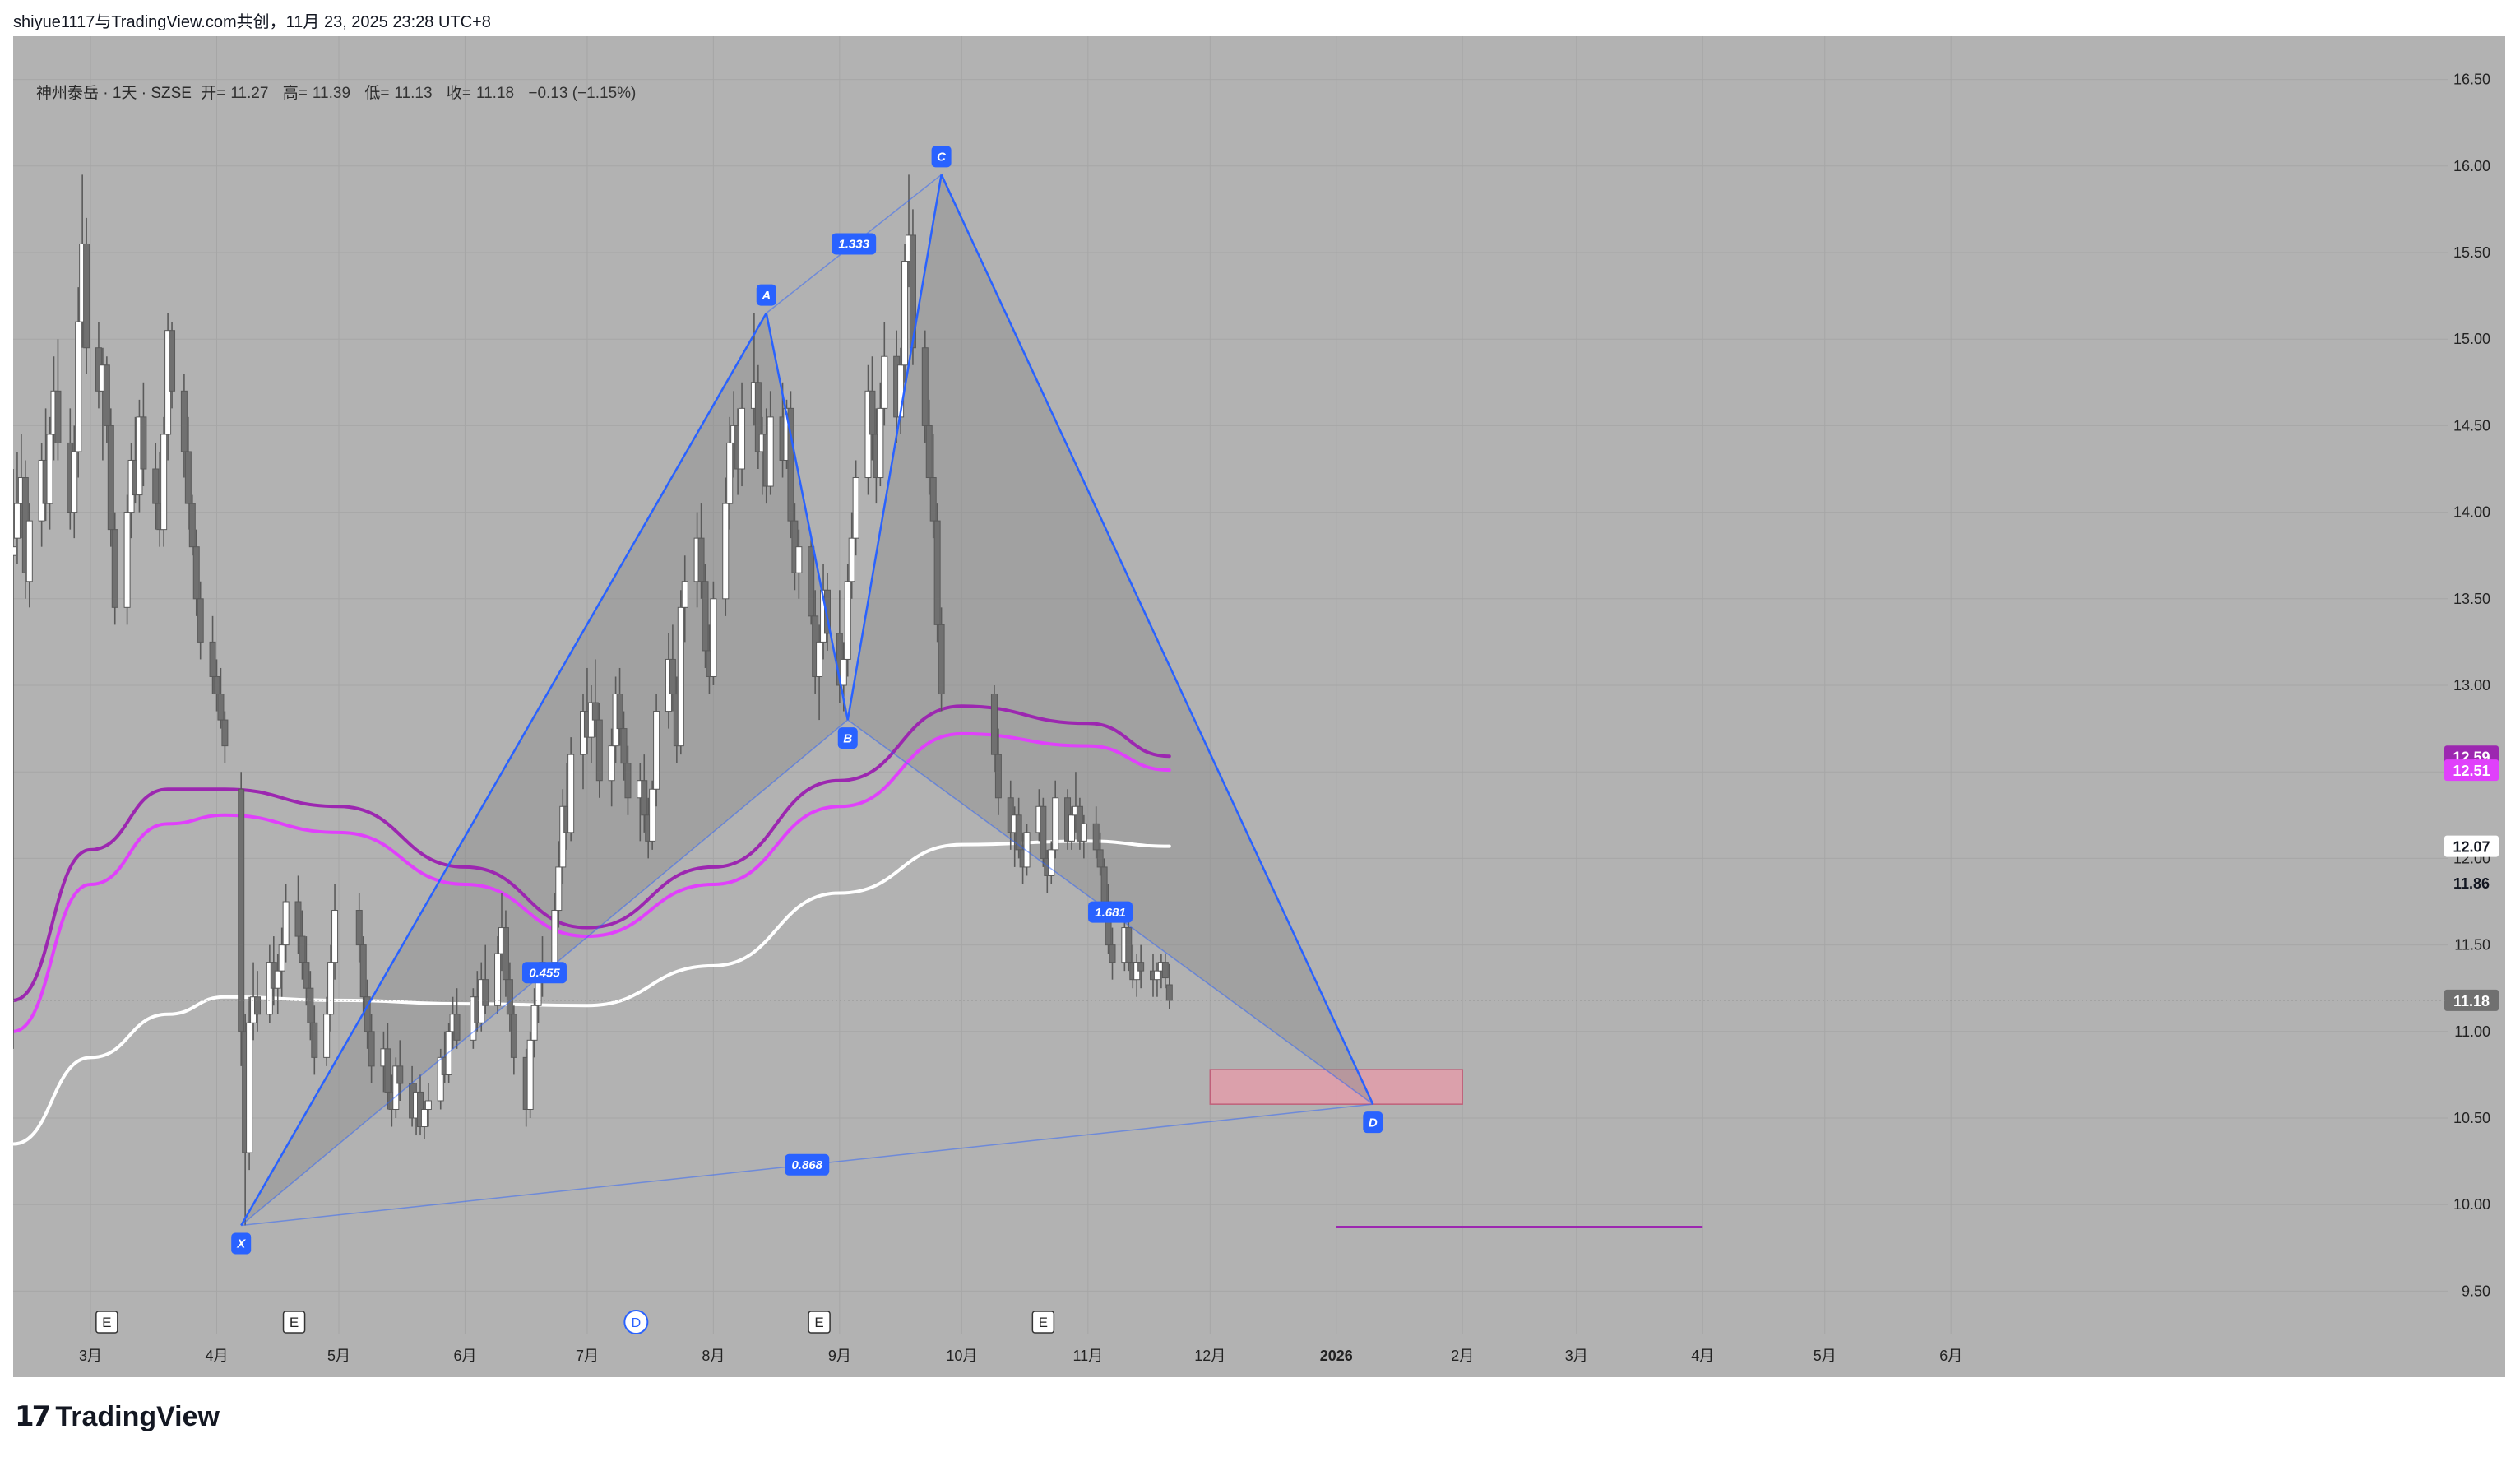  I want to click on x-tick-label: 11月, so click(1087, 1356).